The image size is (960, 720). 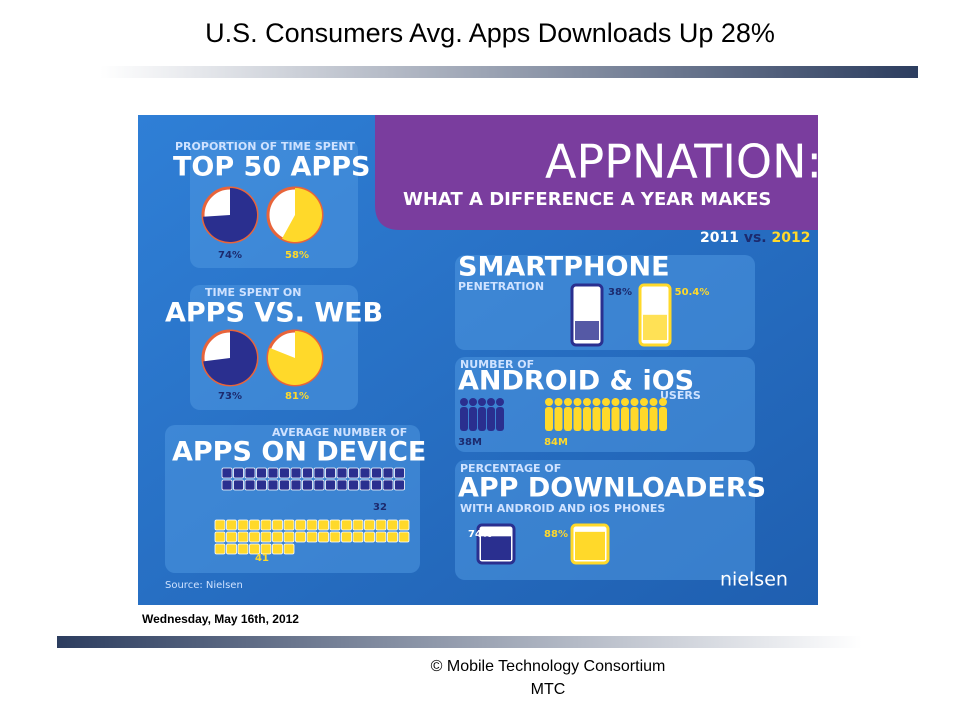 I want to click on kicker: AVERAGE NUMBER OF, so click(x=339, y=432).